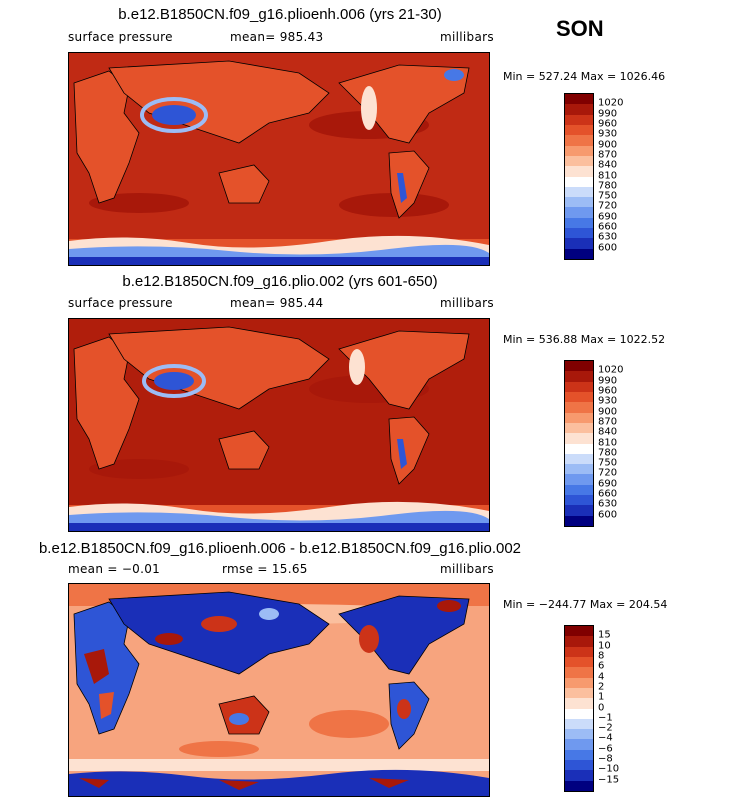 The image size is (733, 805). Describe the element at coordinates (467, 303) in the screenshot. I see `panel-2-units-label: millibars` at that location.